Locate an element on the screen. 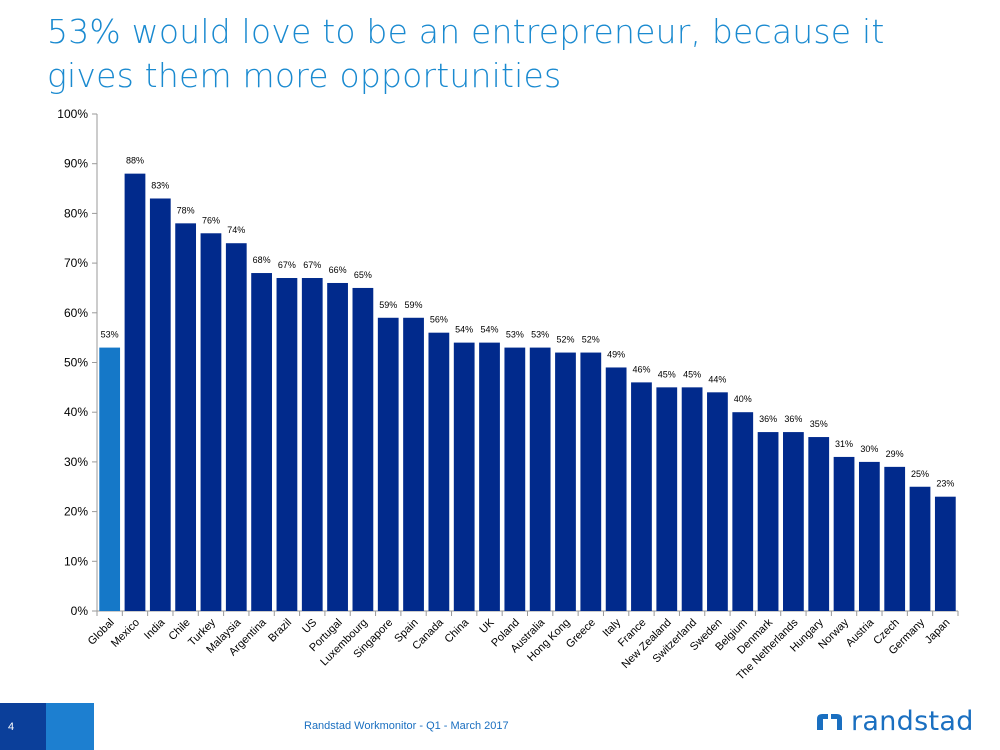 The width and height of the screenshot is (1000, 750). data-label: 68% is located at coordinates (262, 260).